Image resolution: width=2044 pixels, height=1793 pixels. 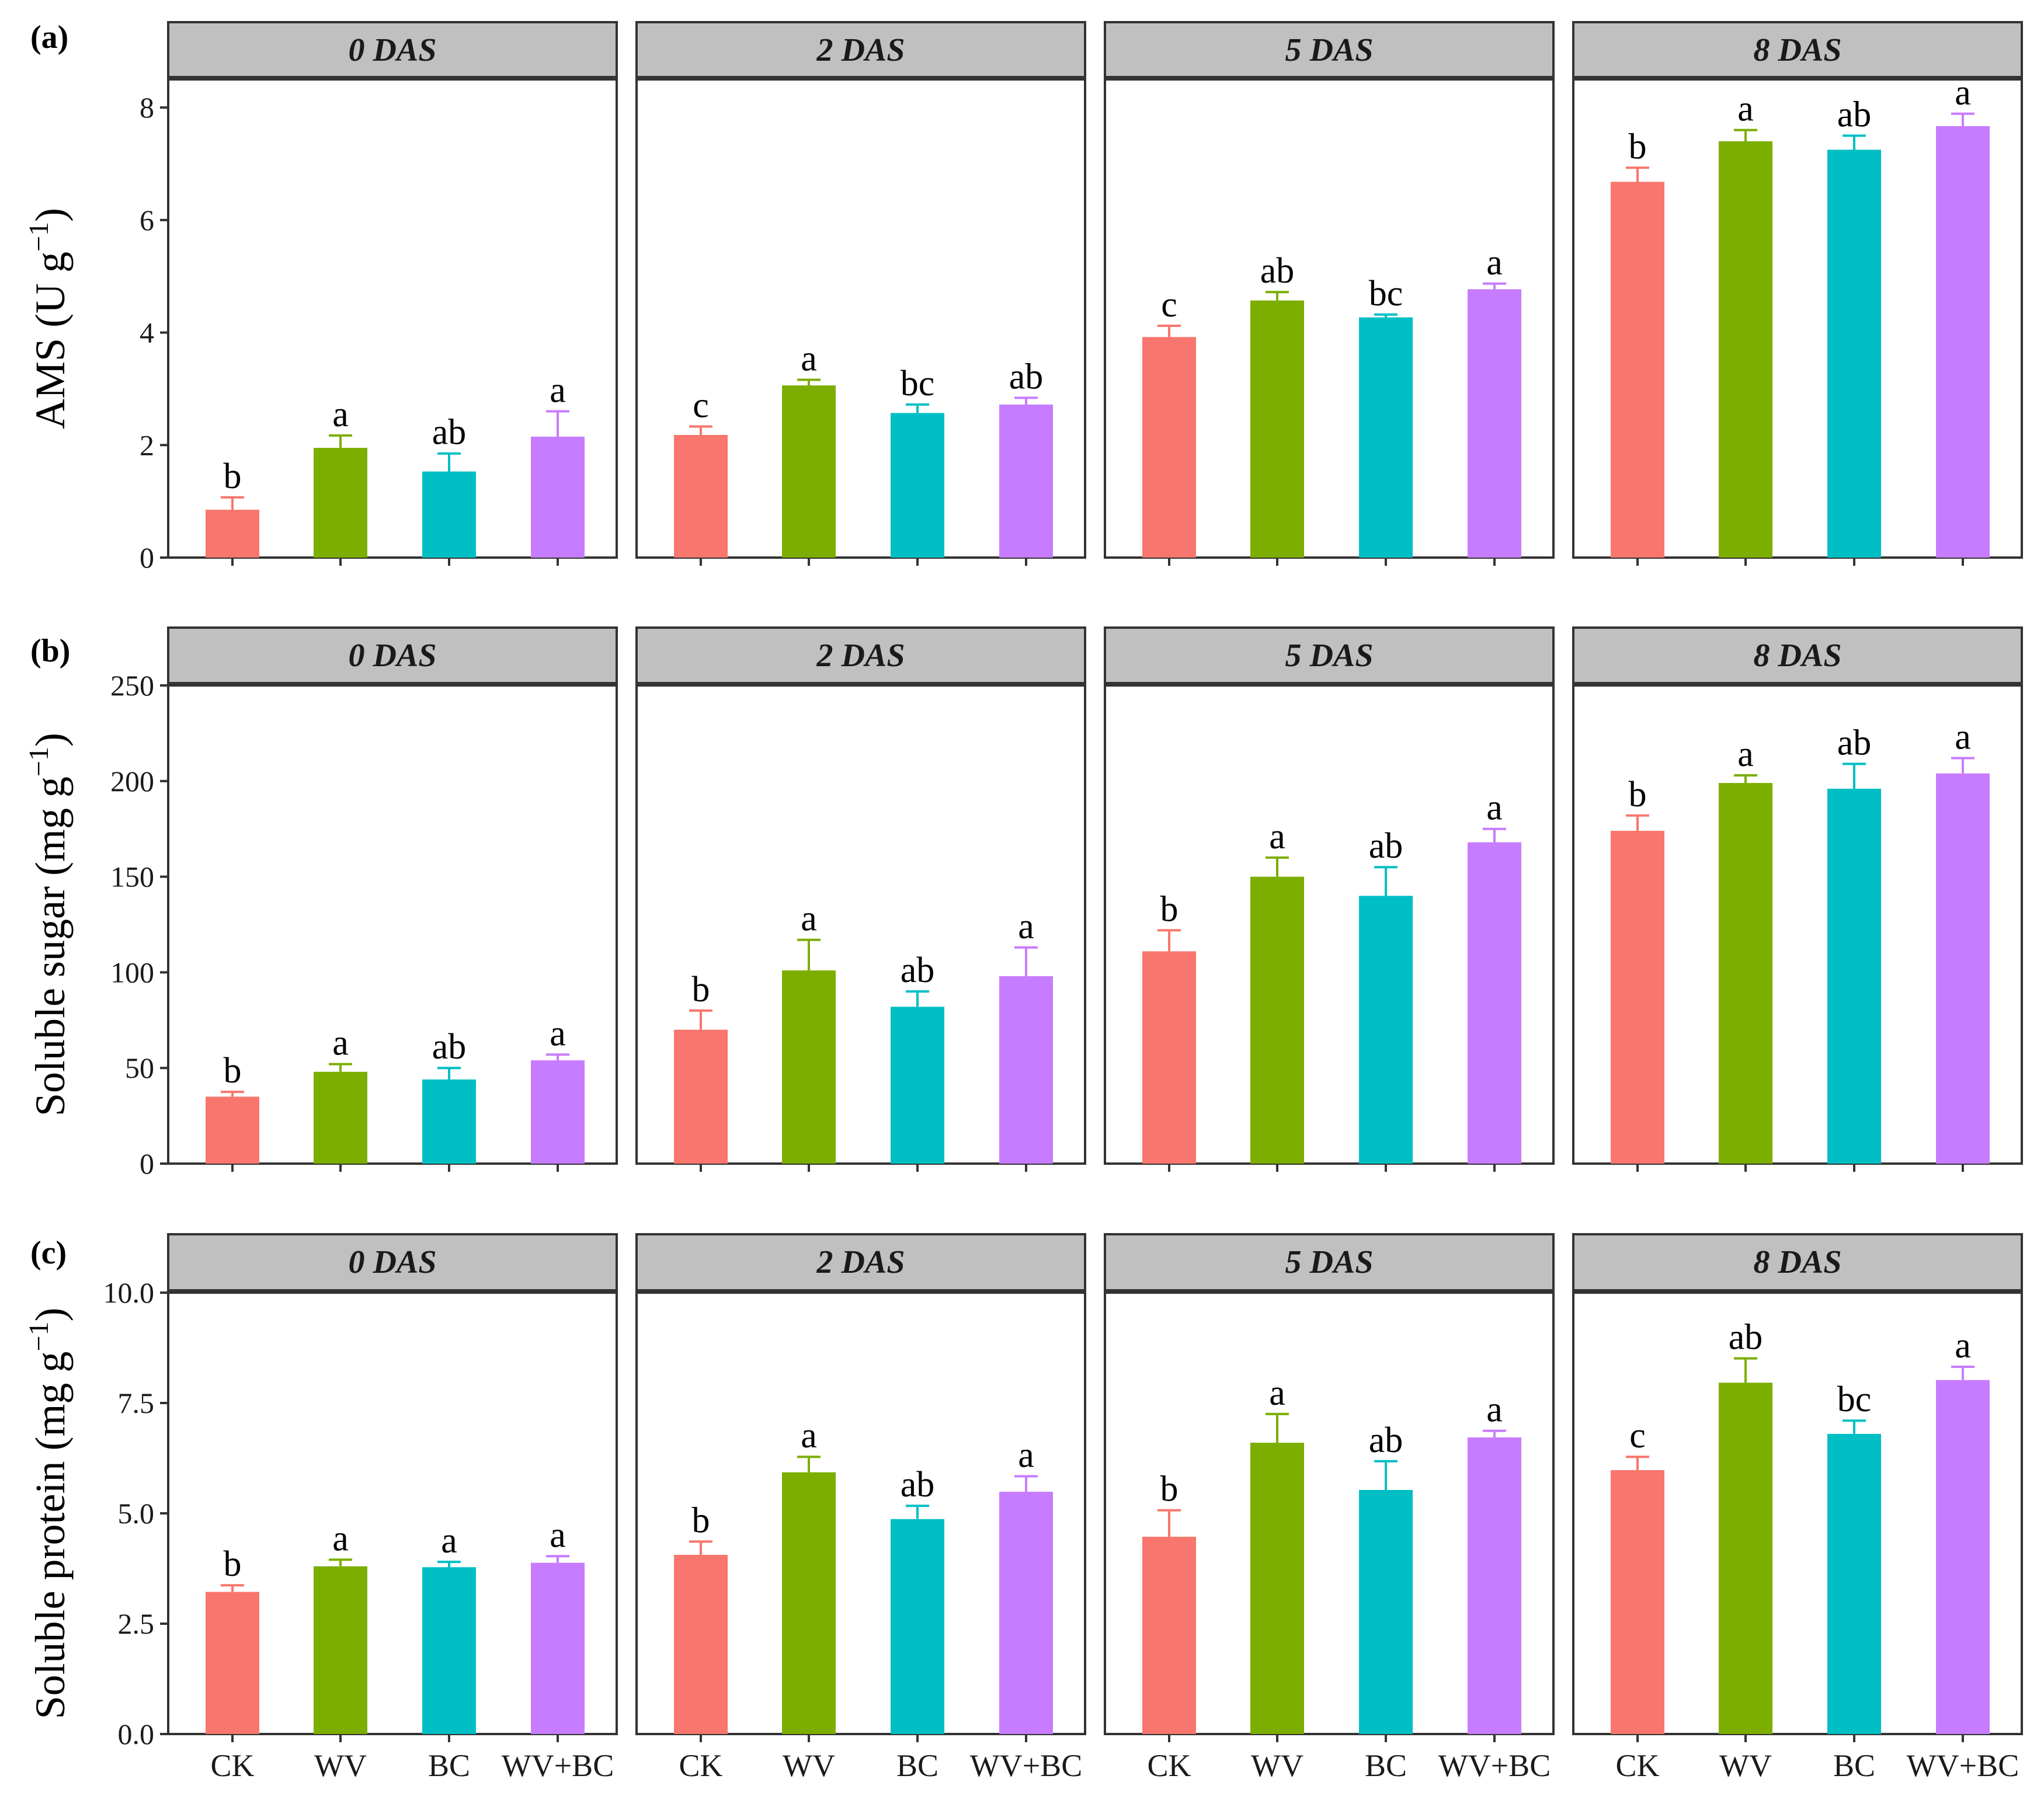 What do you see at coordinates (50, 341) in the screenshot?
I see `y-axis-title-main: AMS (U g` at bounding box center [50, 341].